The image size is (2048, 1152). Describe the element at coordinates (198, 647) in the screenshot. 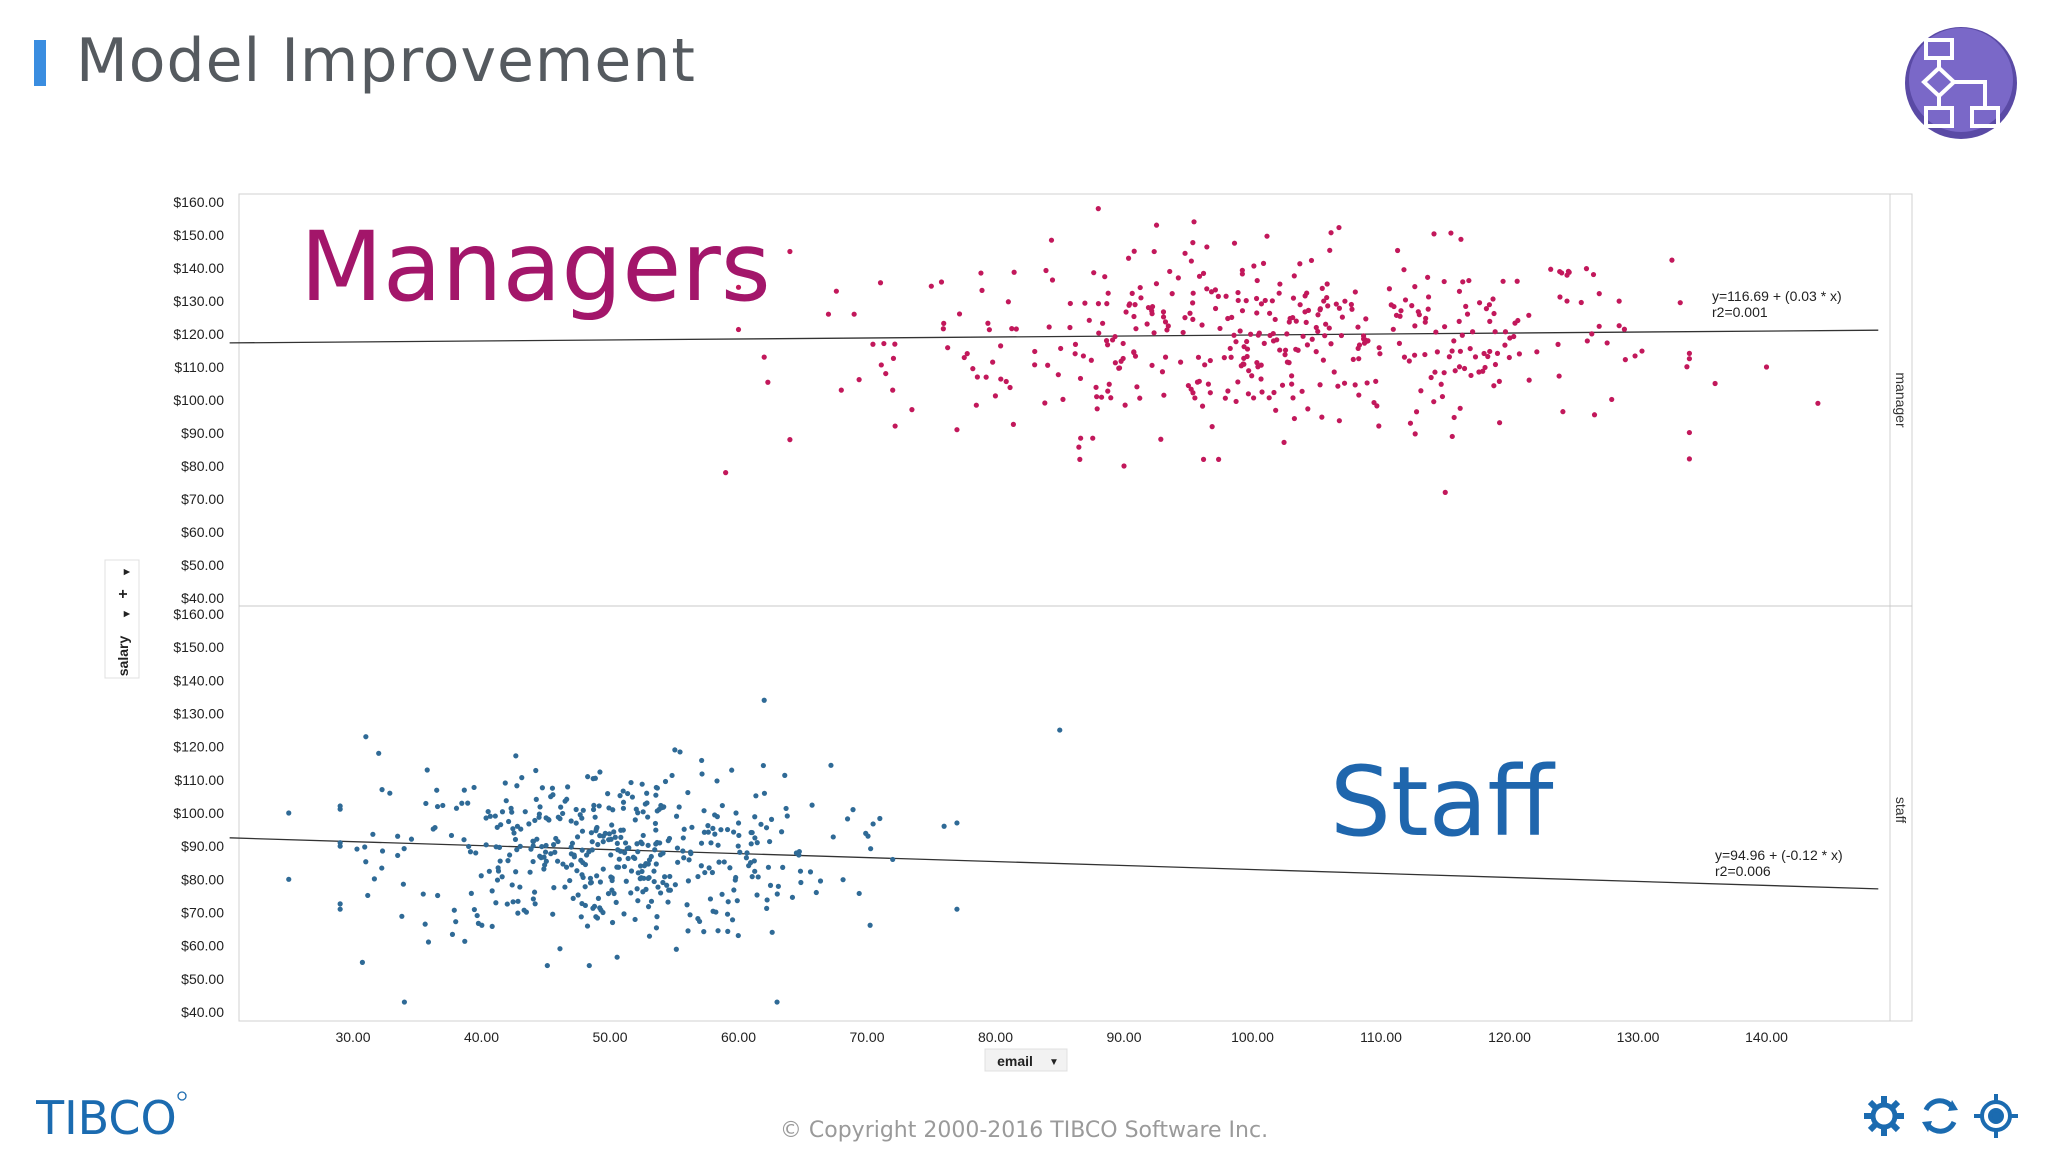

I see `y-tick-label: $150.00` at that location.